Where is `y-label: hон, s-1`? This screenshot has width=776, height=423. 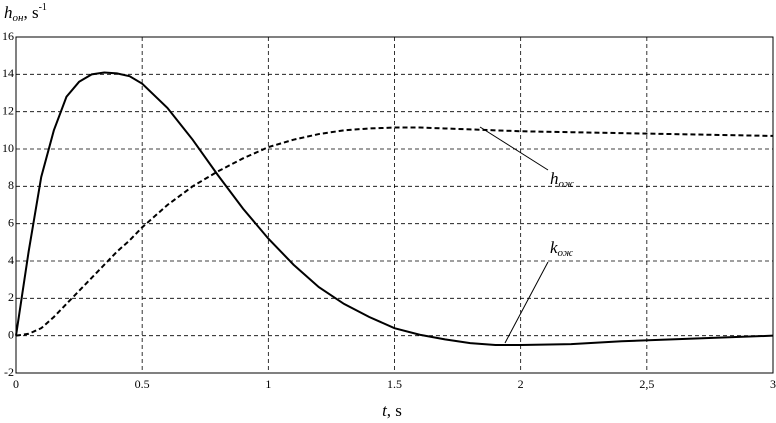 y-label: hон, s-1 is located at coordinates (25, 12).